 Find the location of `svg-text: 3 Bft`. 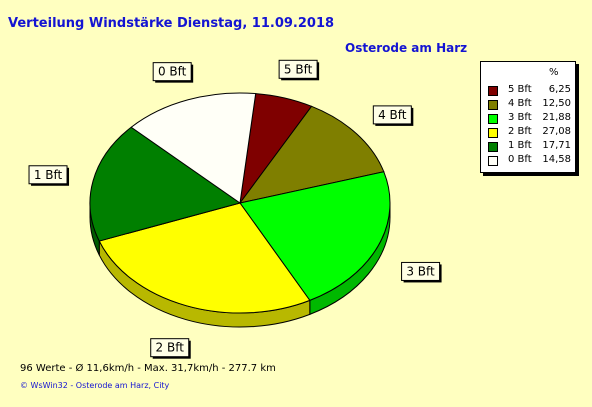

svg-text: 3 Bft is located at coordinates (420, 271).